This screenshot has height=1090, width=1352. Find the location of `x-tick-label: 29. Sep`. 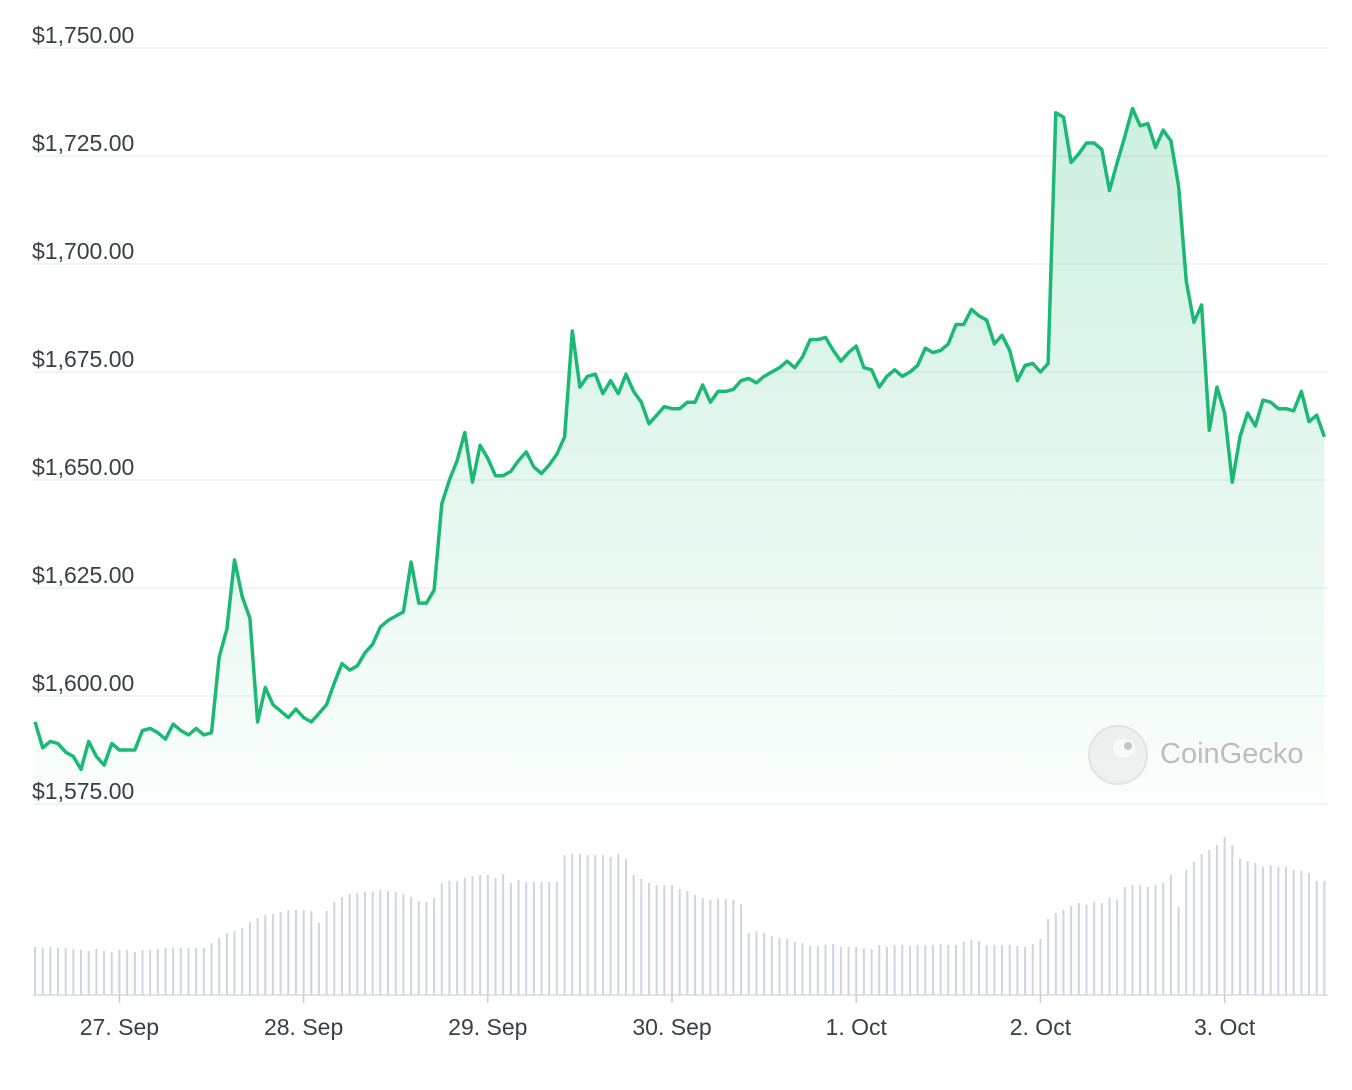

x-tick-label: 29. Sep is located at coordinates (487, 1027).